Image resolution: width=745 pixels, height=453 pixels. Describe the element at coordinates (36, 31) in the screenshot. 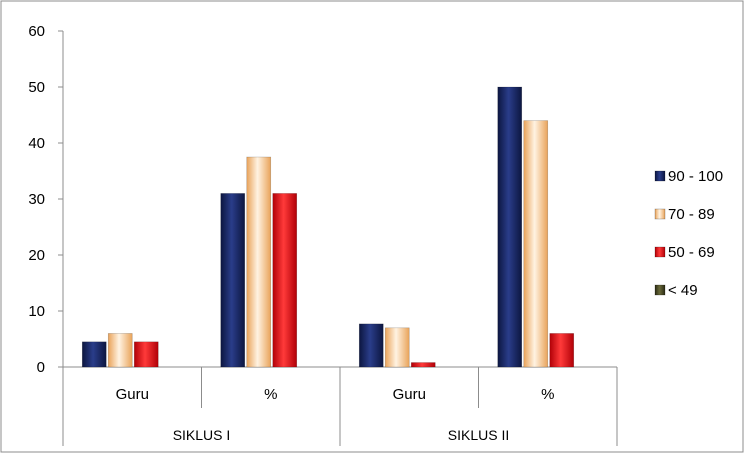

I see `y-tick-label: 60` at that location.